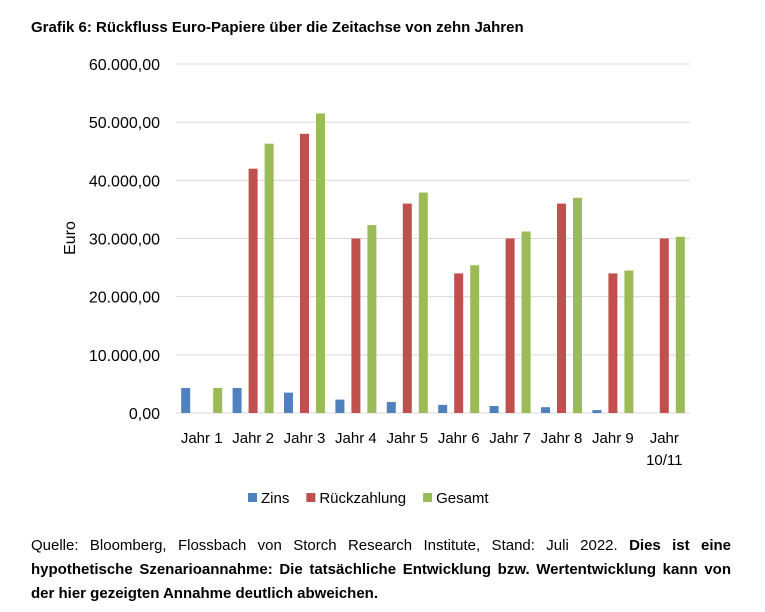  What do you see at coordinates (275, 498) in the screenshot?
I see `legend-label: Zins` at bounding box center [275, 498].